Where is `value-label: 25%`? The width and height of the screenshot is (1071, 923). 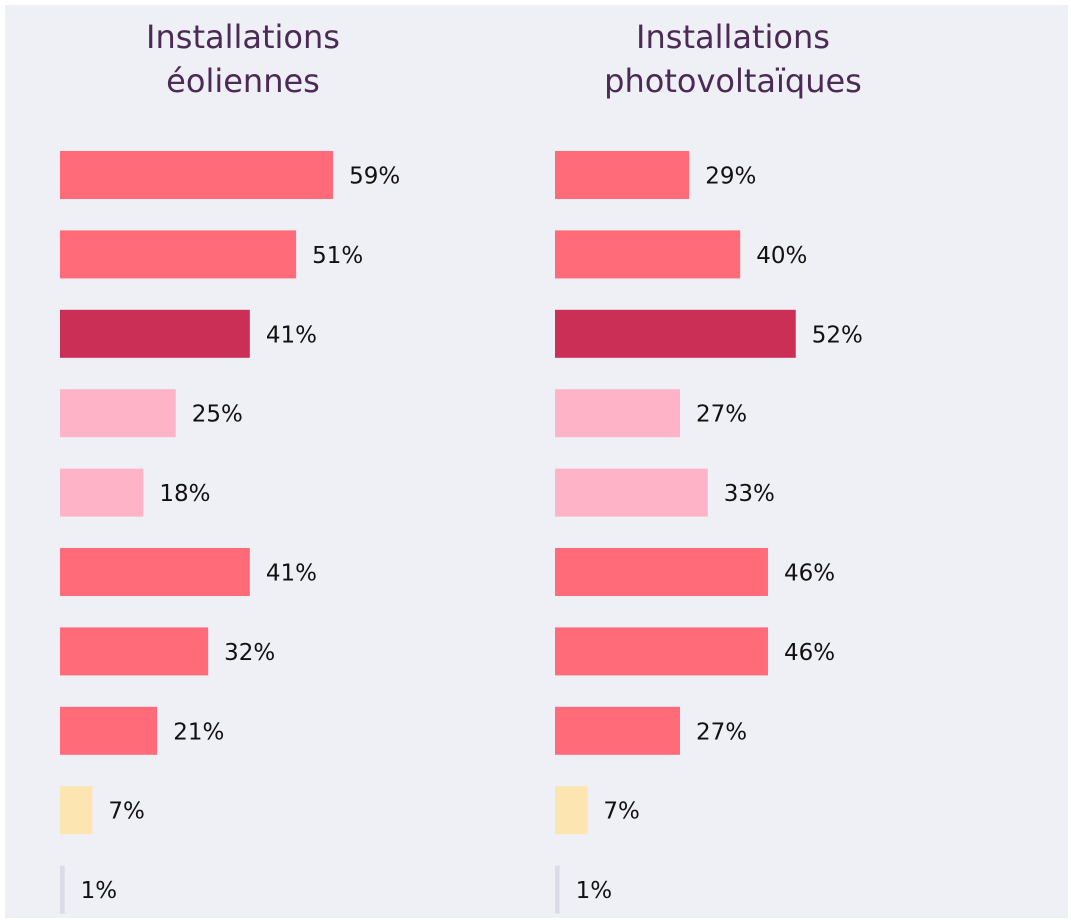 value-label: 25% is located at coordinates (217, 415).